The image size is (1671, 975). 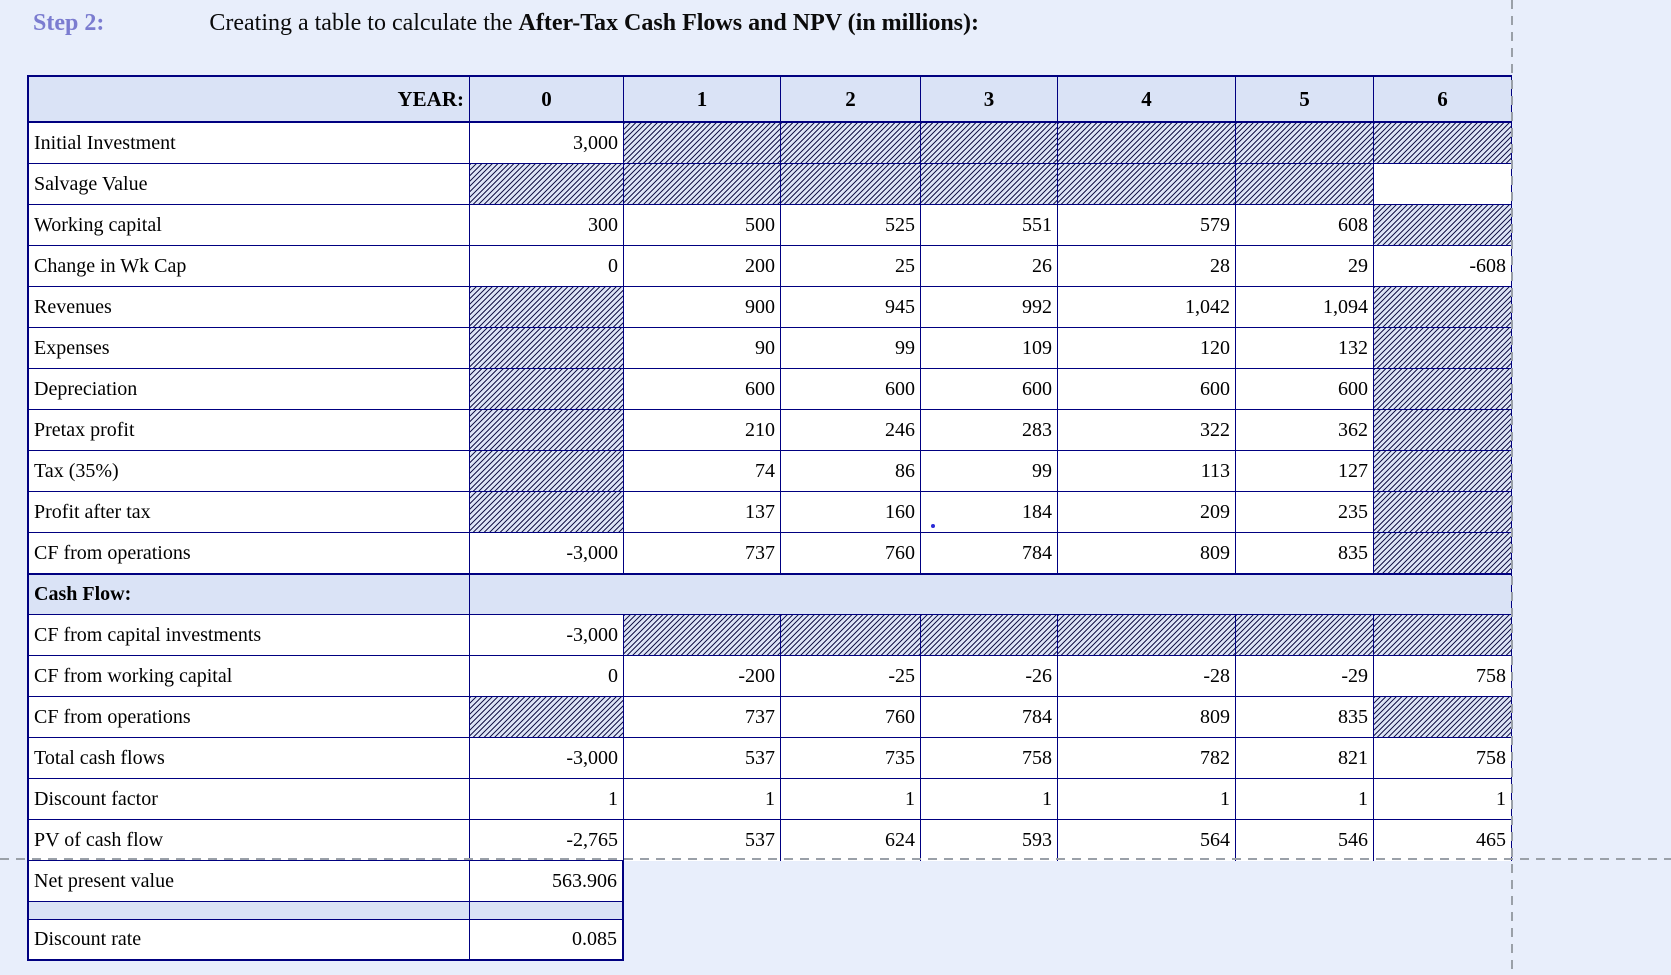 What do you see at coordinates (989, 99) in the screenshot?
I see `year-cell: 3` at bounding box center [989, 99].